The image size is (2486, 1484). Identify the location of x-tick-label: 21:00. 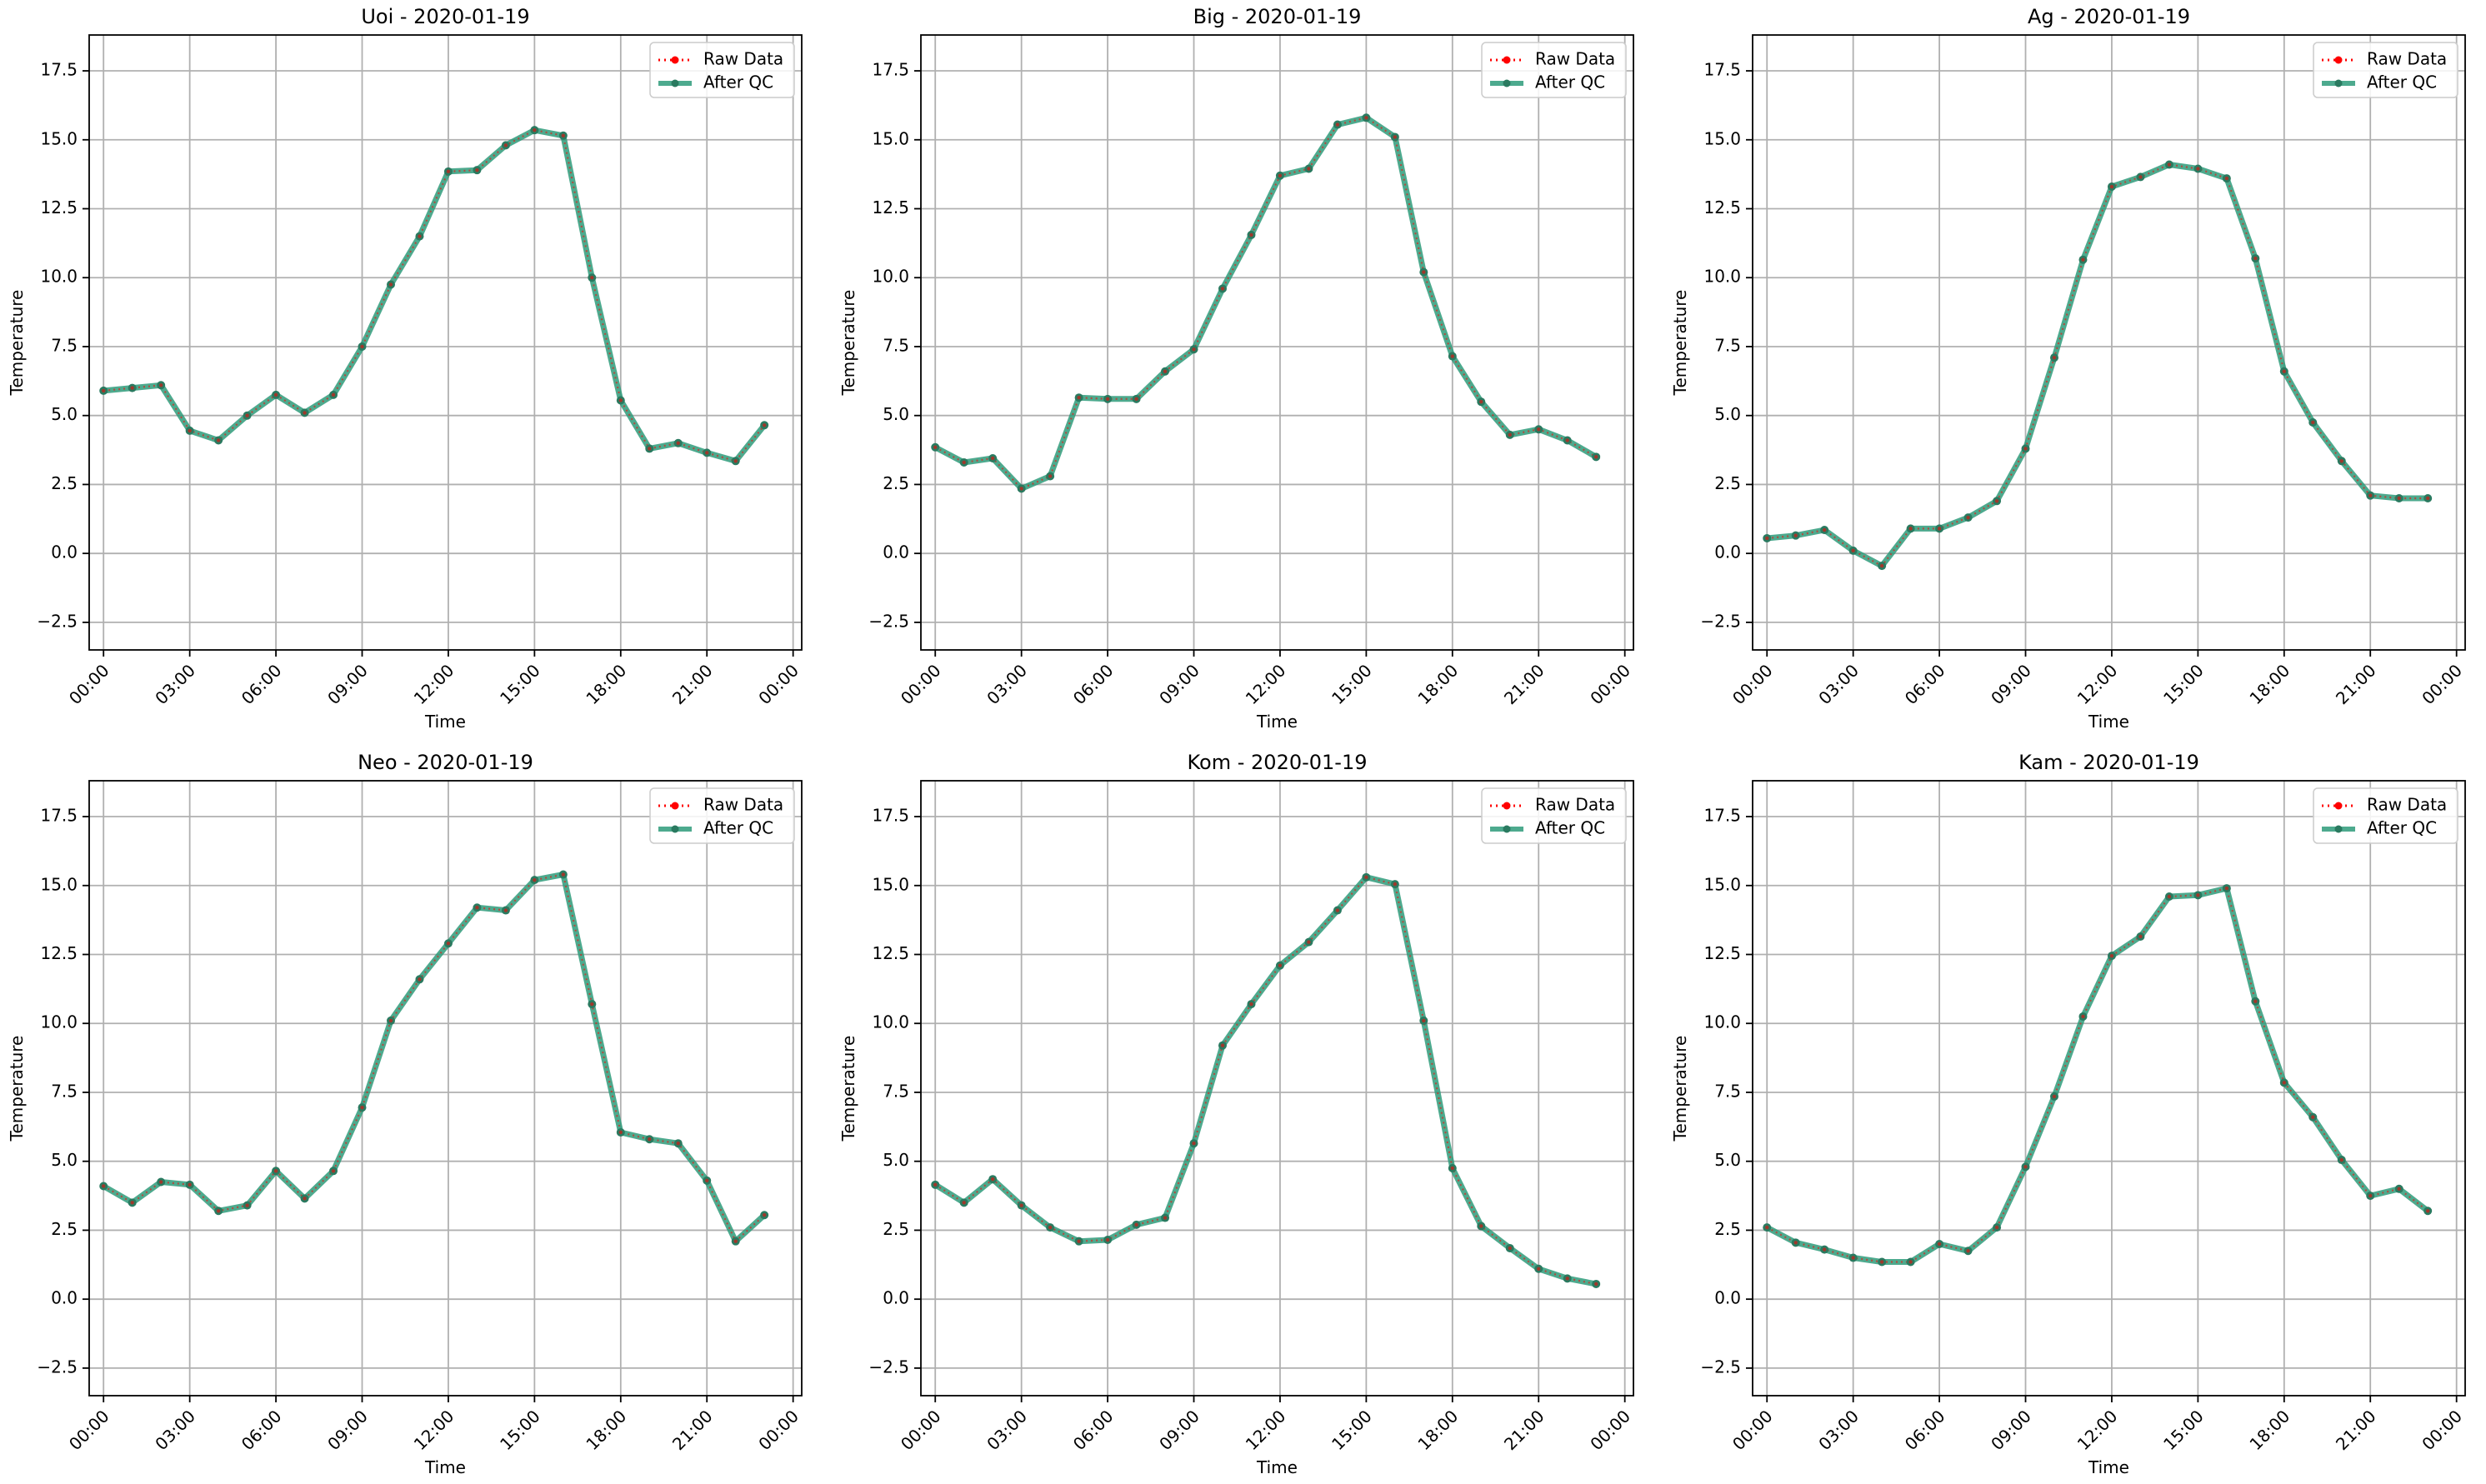
(1524, 1430).